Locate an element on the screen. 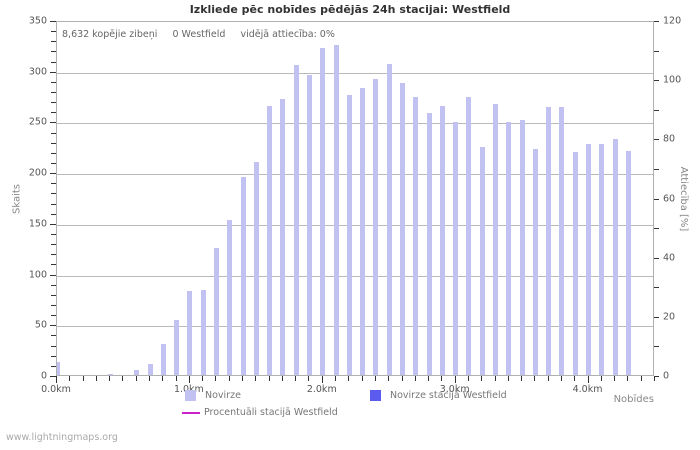  legend-item: Novirze is located at coordinates (213, 395).